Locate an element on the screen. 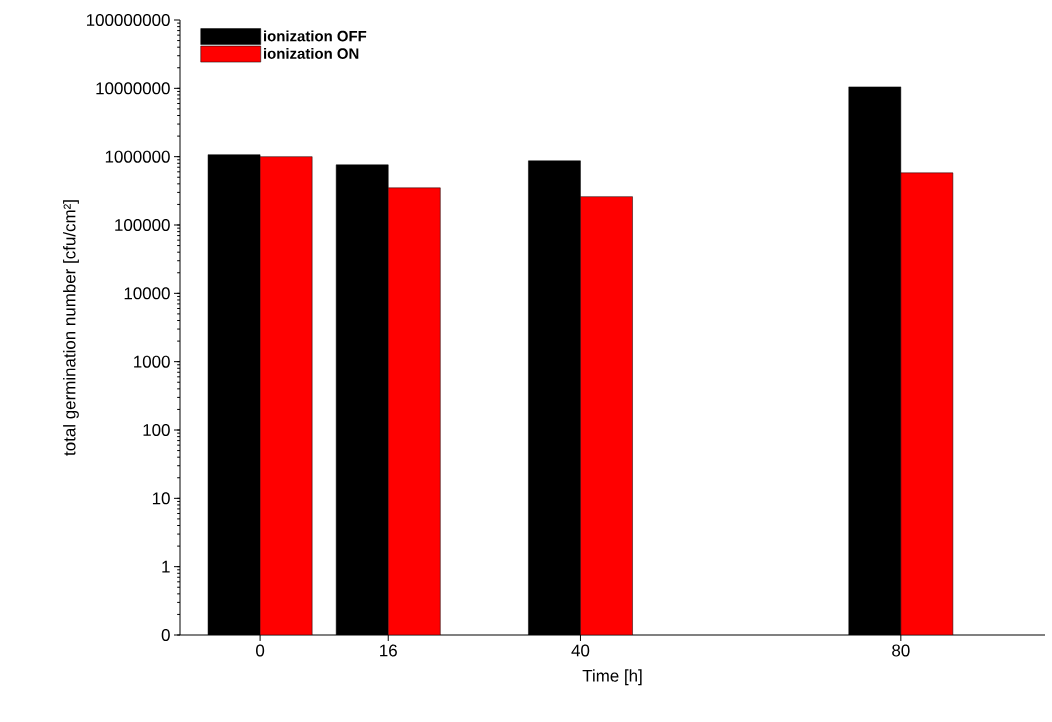 The image size is (1052, 722). y-tick-label: 10000 is located at coordinates (147, 293).